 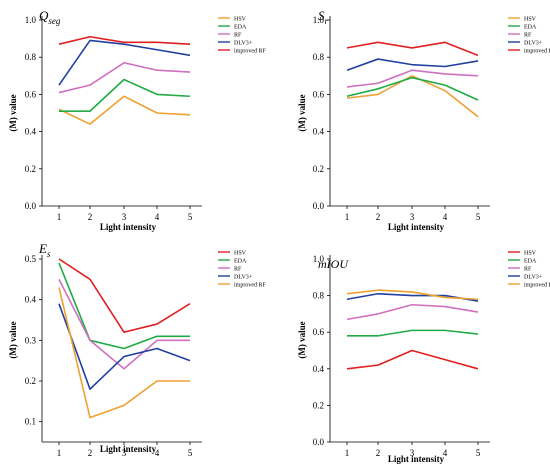 What do you see at coordinates (31, 340) in the screenshot?
I see `y-tick-label: 0.3` at bounding box center [31, 340].